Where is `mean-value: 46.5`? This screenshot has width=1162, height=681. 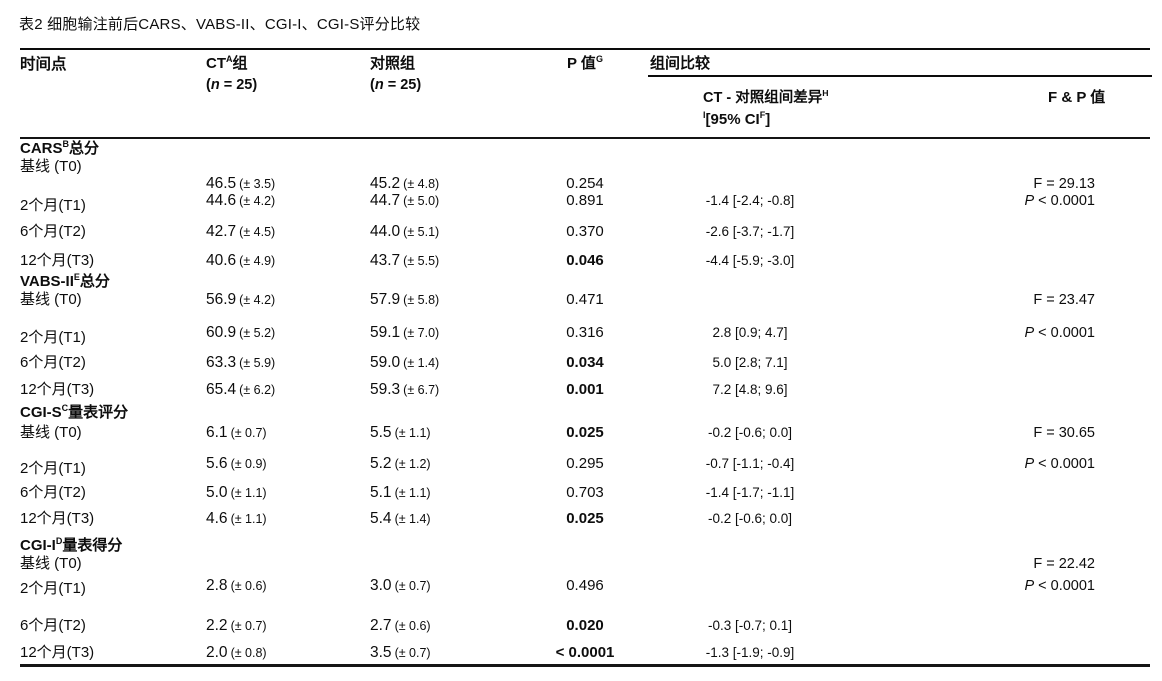 mean-value: 46.5 is located at coordinates (221, 183).